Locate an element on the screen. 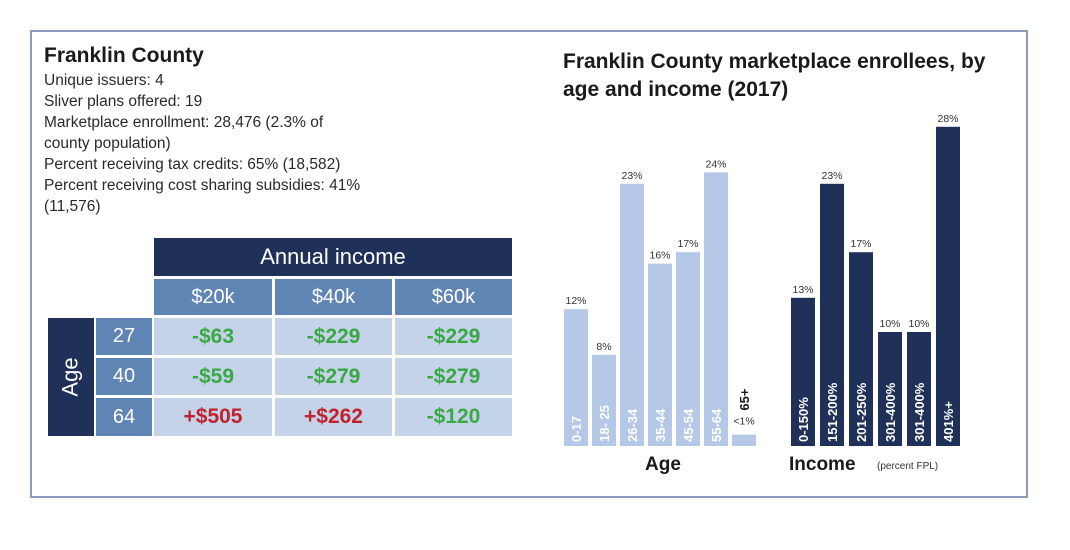  bar-value-label: 24% is located at coordinates (715, 164).